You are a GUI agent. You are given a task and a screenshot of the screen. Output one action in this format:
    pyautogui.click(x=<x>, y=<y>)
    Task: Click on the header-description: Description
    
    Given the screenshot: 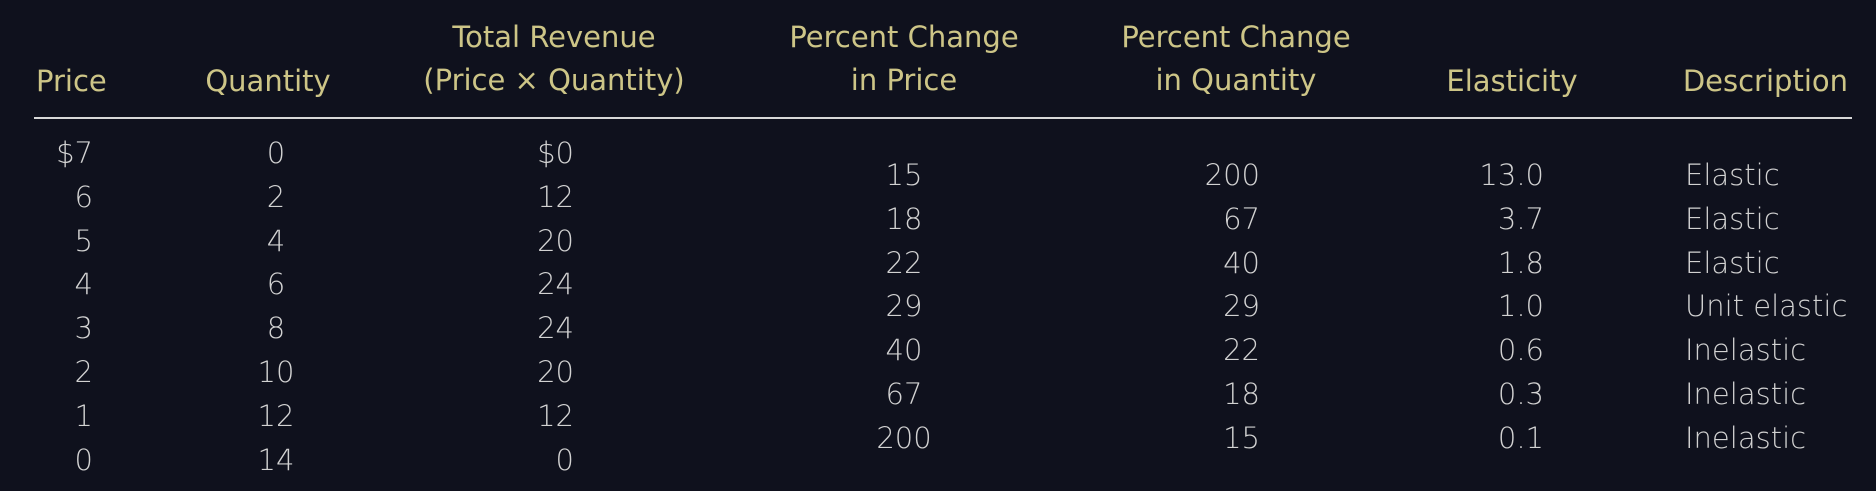 What is the action you would take?
    pyautogui.click(x=1765, y=81)
    